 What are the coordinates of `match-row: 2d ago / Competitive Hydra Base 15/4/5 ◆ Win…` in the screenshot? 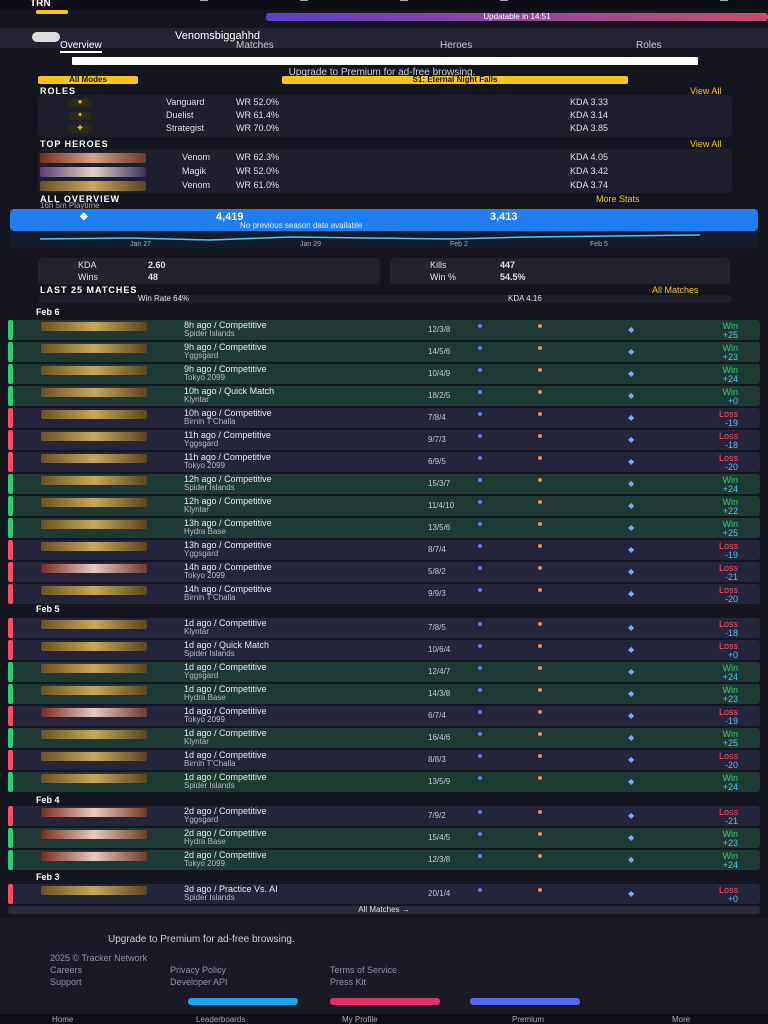 It's located at (384, 838).